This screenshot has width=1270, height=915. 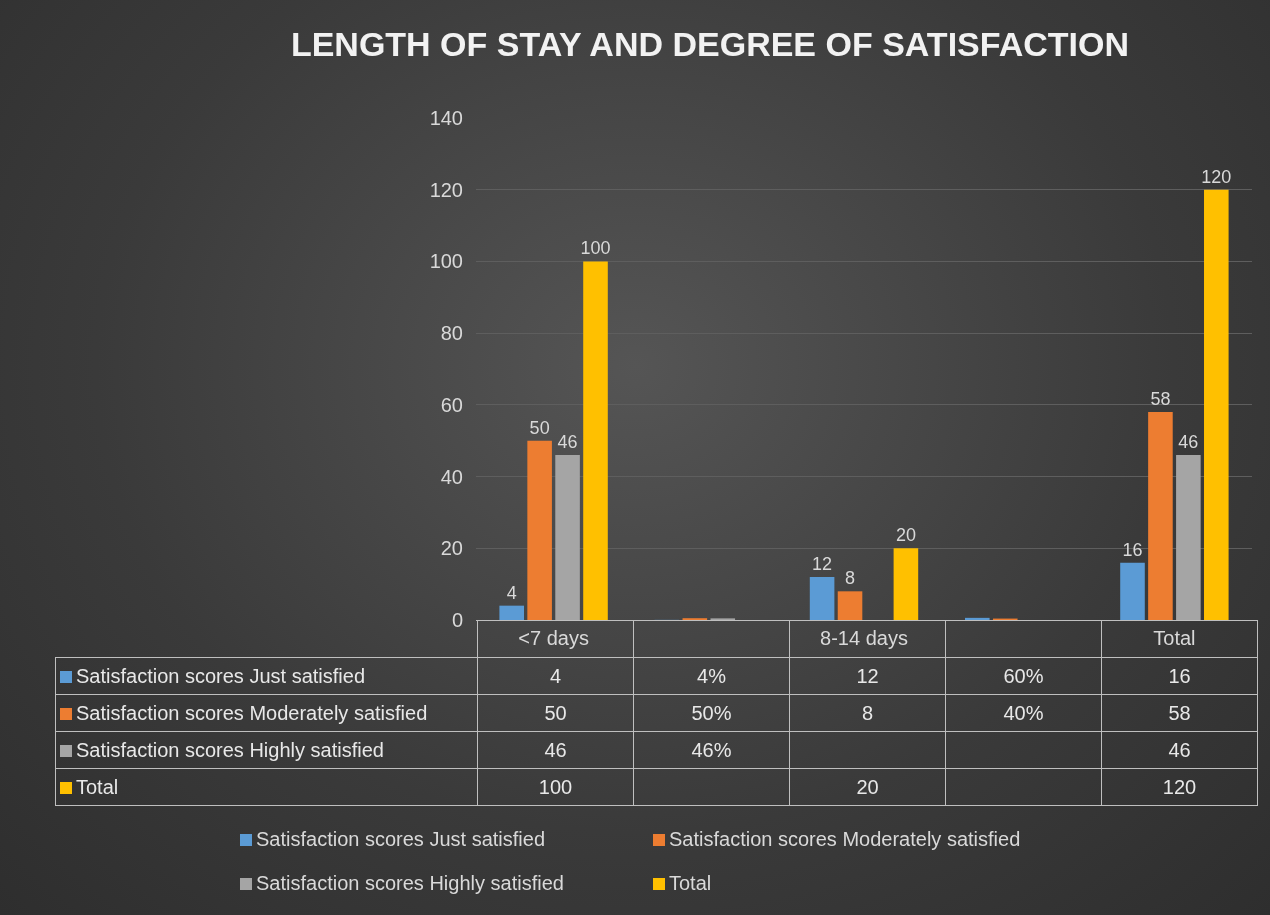 I want to click on data-label: 20, so click(x=867, y=787).